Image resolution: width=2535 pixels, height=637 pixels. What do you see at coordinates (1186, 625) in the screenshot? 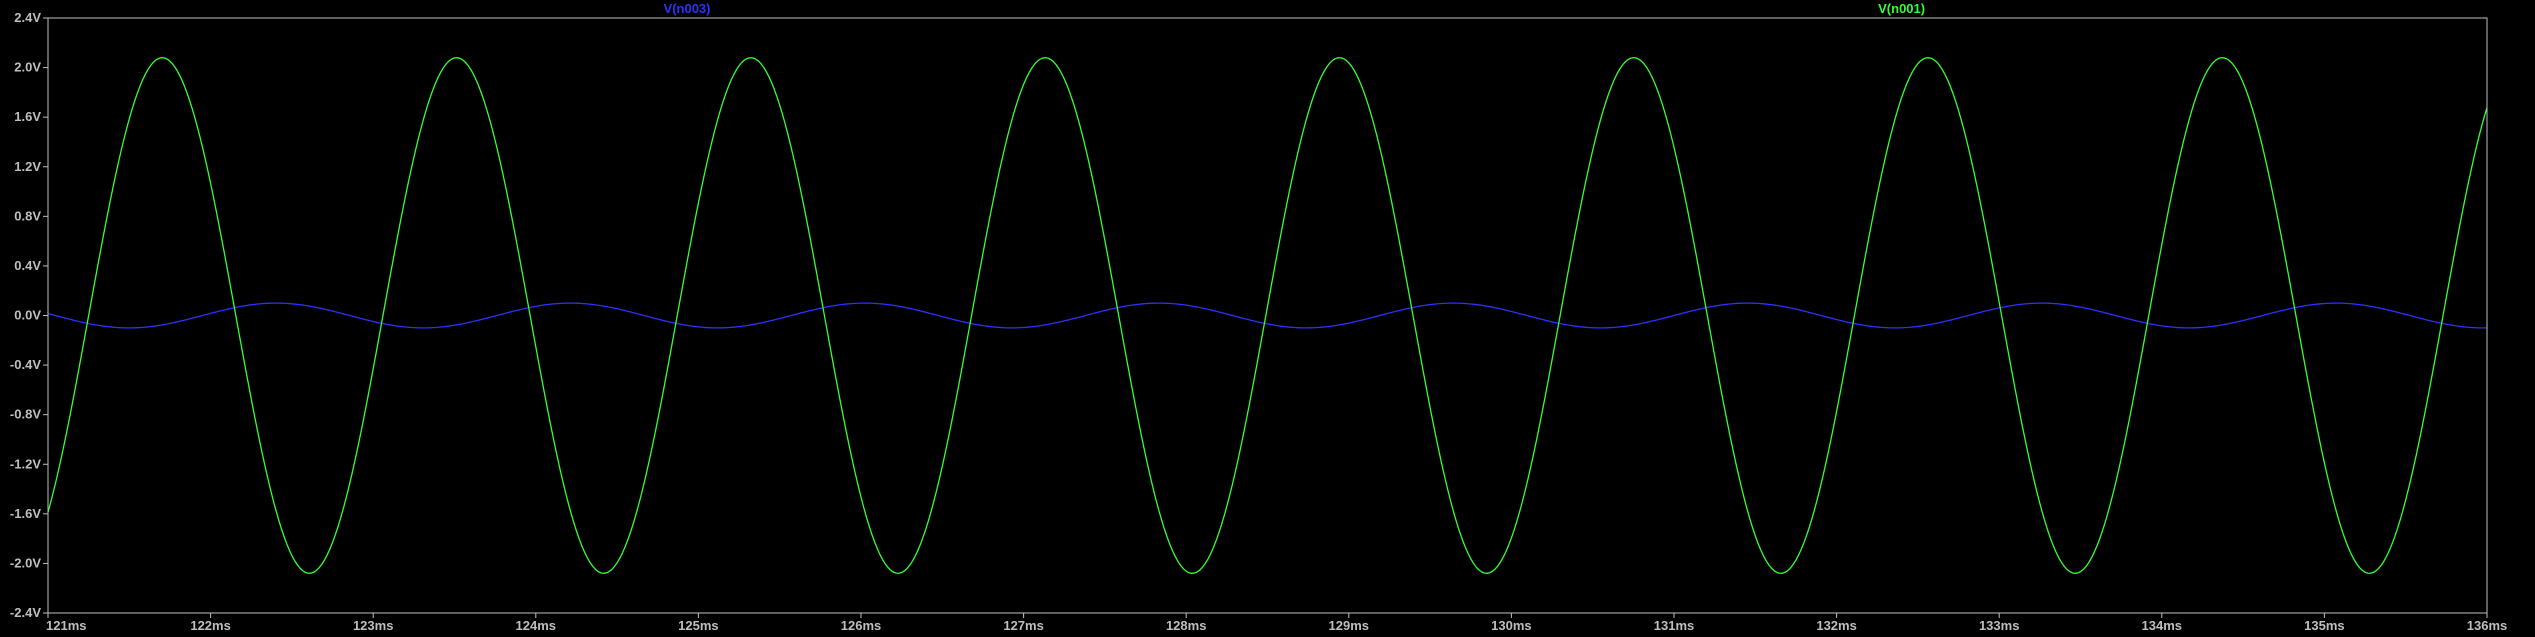
I see `x-tick-label: 128ms` at bounding box center [1186, 625].